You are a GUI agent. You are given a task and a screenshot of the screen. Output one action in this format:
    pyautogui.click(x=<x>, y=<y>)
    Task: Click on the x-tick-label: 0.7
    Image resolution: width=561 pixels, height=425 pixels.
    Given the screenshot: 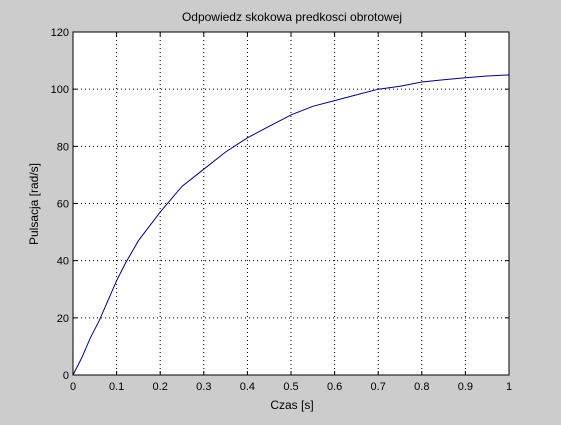 What is the action you would take?
    pyautogui.click(x=378, y=387)
    